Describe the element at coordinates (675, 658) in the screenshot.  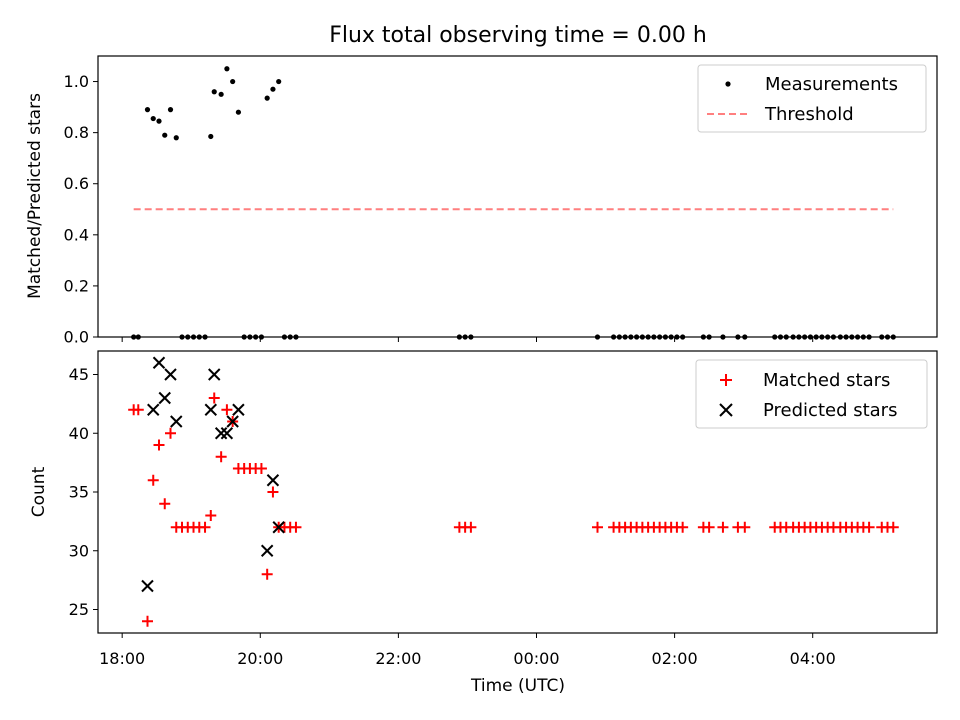
I see `x-tick-label: 02:00` at that location.